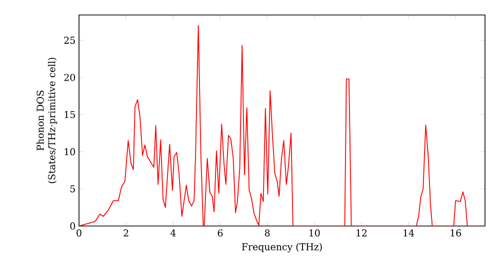  What do you see at coordinates (70, 77) in the screenshot?
I see `y-tick-label: 20` at bounding box center [70, 77].